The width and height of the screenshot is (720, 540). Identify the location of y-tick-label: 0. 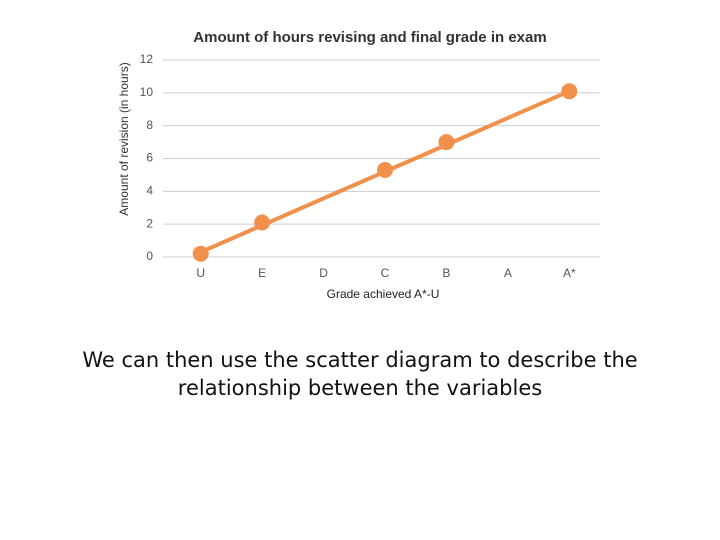
(149, 256).